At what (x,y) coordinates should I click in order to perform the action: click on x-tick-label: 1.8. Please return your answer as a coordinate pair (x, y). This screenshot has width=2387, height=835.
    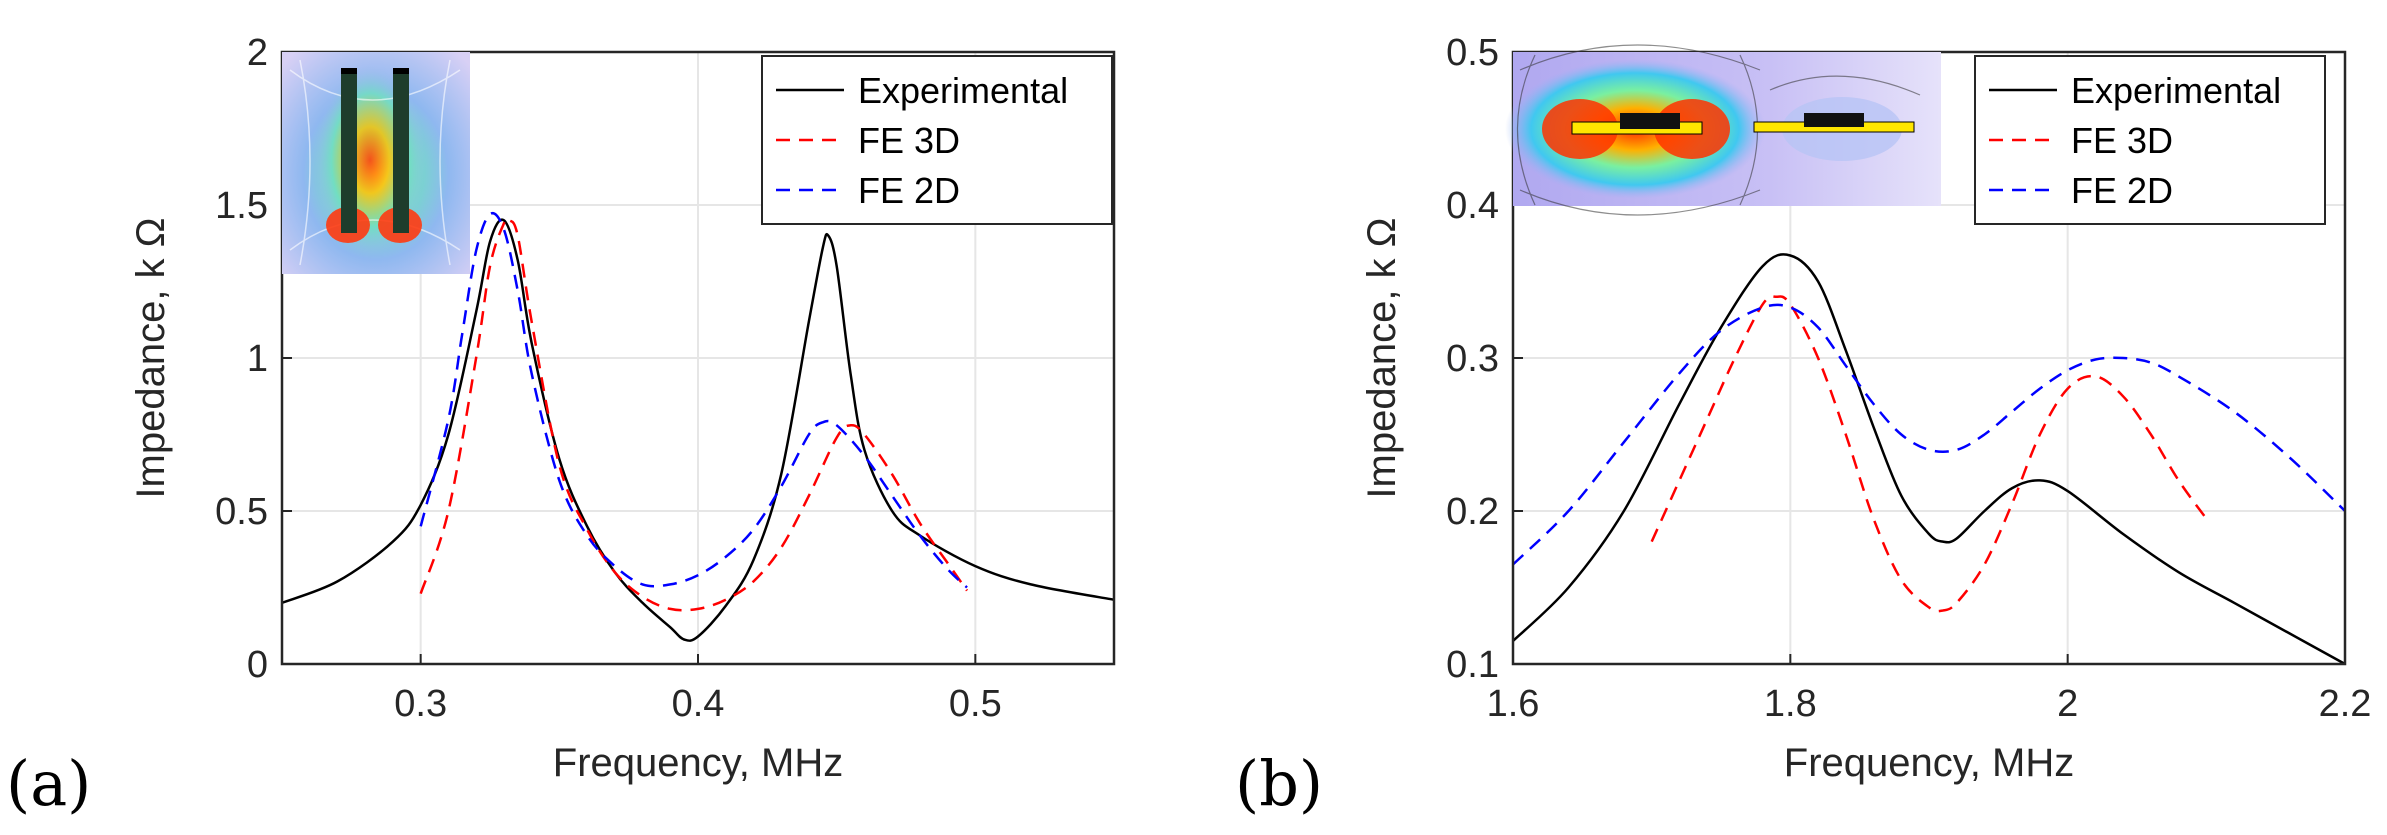
    Looking at the image, I should click on (1790, 704).